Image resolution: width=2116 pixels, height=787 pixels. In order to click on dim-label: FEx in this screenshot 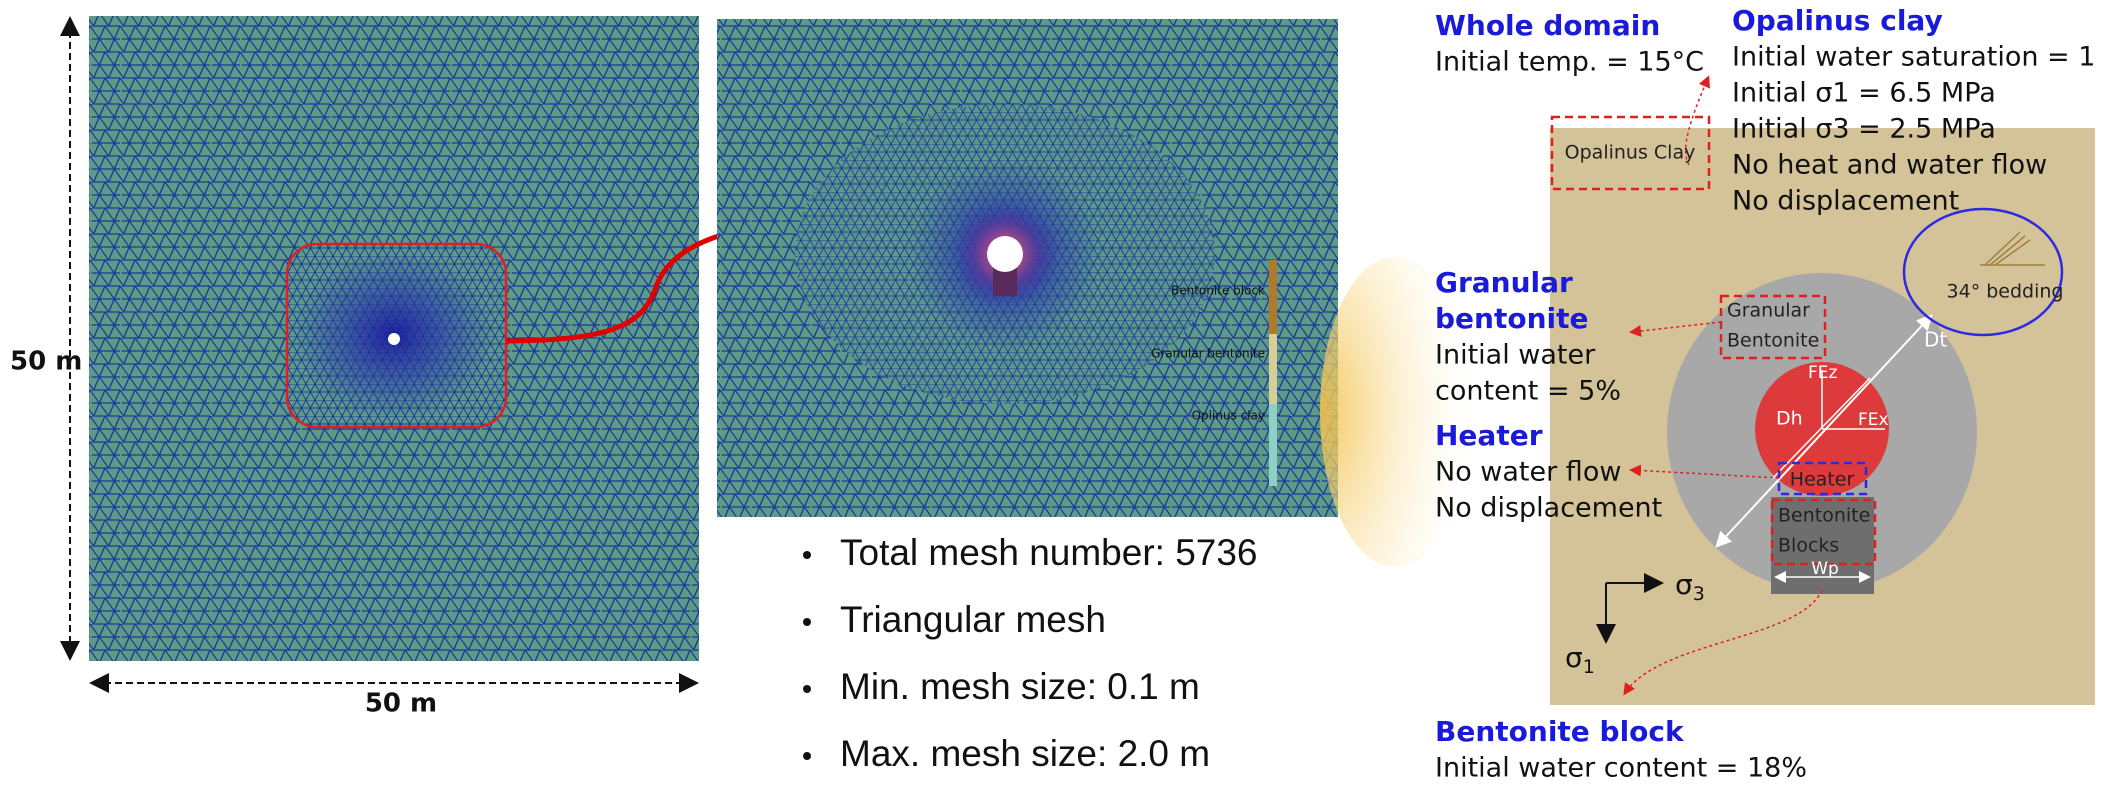, I will do `click(1873, 420)`.